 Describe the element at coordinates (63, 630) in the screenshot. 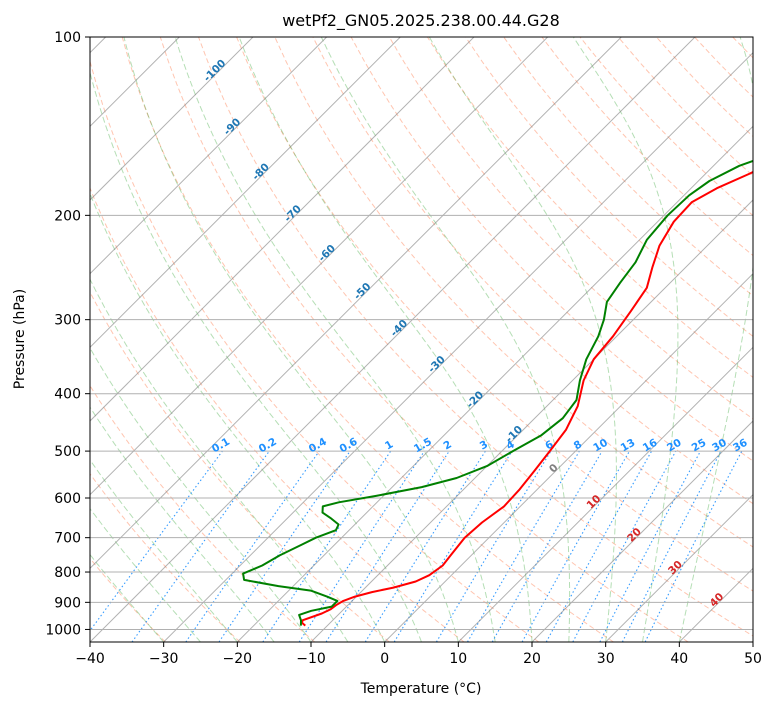

I see `y-tick-label: 1000` at that location.